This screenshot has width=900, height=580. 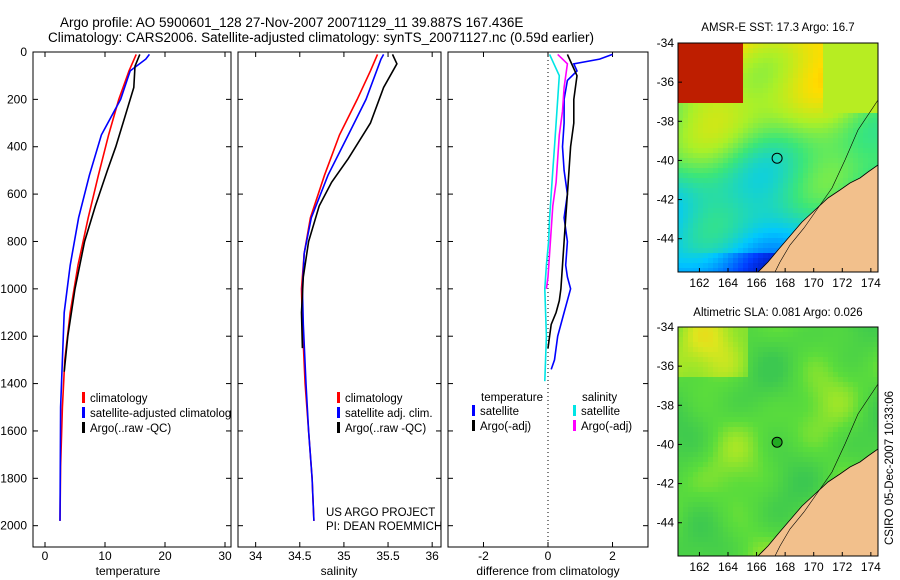 What do you see at coordinates (699, 567) in the screenshot?
I see `map-x-tick-label: 162` at bounding box center [699, 567].